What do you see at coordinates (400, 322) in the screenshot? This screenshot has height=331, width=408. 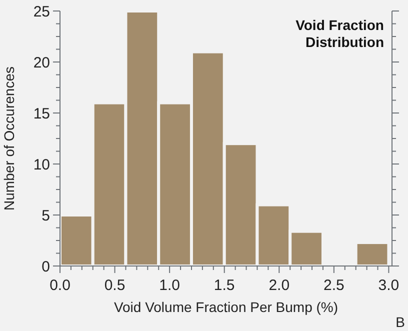 I see `text: B` at bounding box center [400, 322].